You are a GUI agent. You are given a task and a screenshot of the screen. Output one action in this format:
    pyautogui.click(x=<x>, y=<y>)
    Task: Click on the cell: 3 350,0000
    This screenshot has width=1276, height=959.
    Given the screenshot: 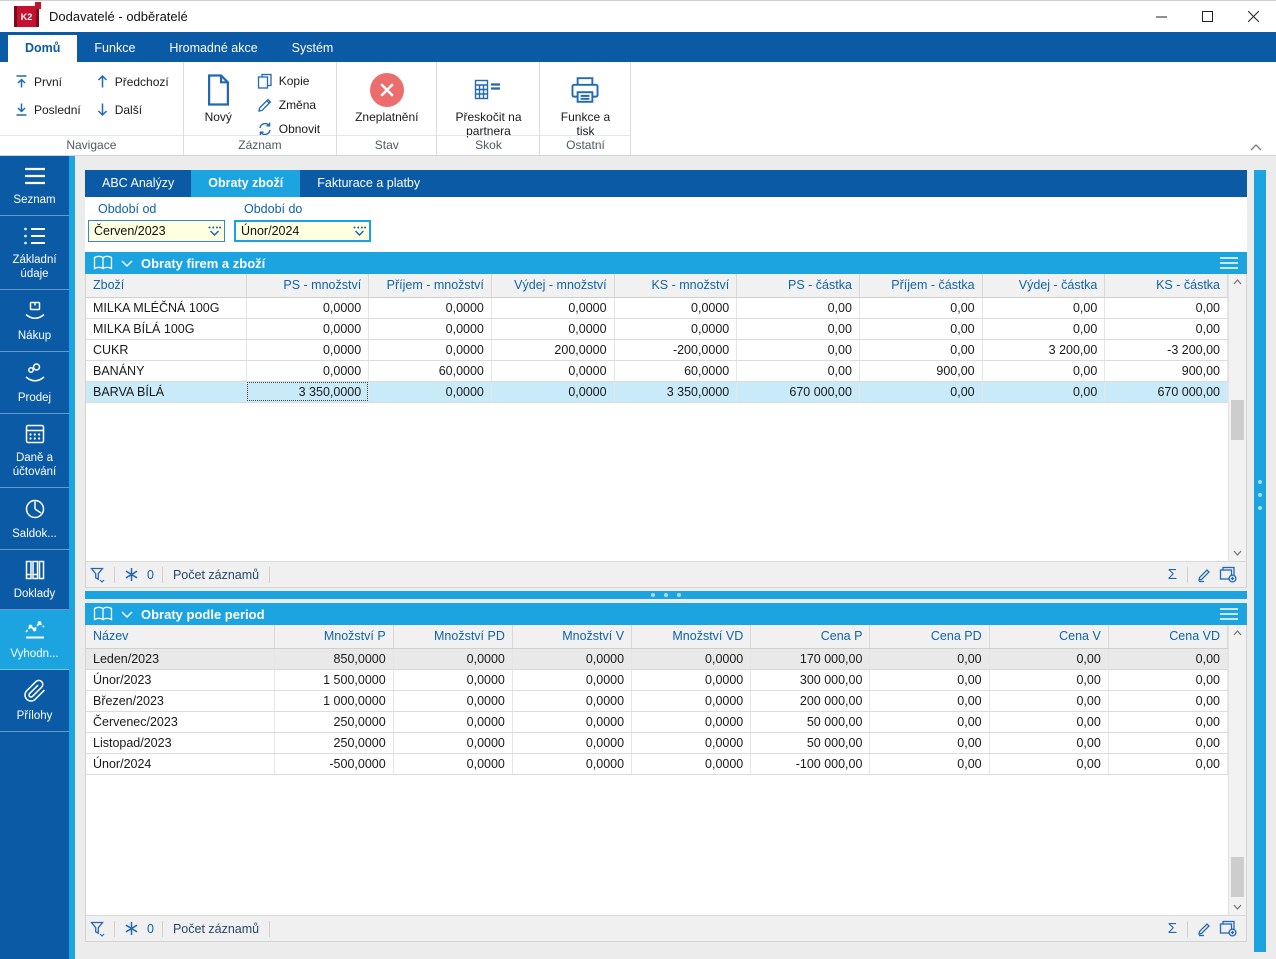 What is the action you would take?
    pyautogui.click(x=676, y=392)
    